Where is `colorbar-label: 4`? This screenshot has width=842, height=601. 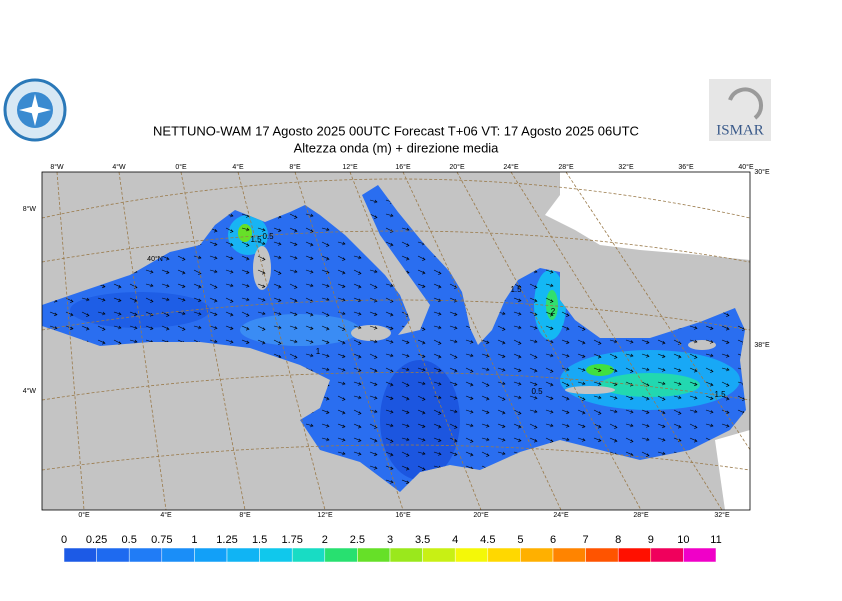 colorbar-label: 4 is located at coordinates (455, 540).